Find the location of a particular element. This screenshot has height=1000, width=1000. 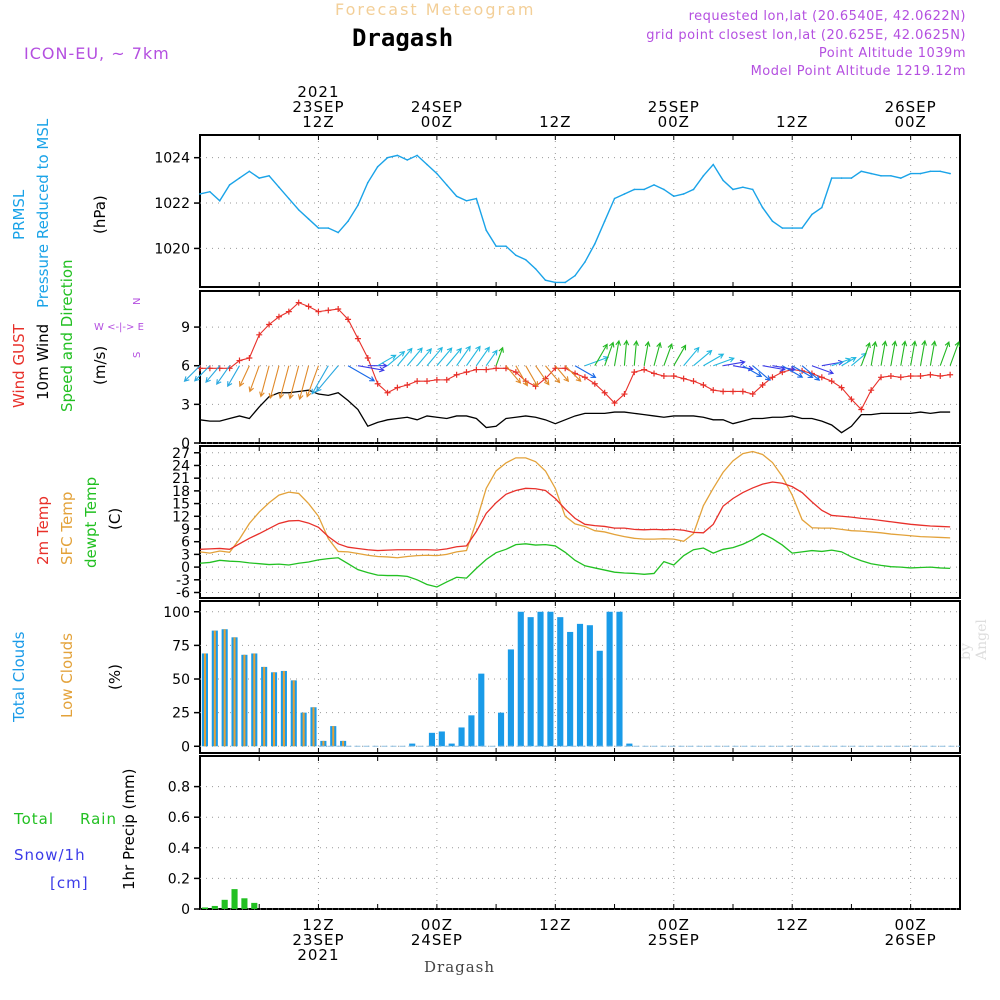

bottom-time-label: 2021 is located at coordinates (318, 955).